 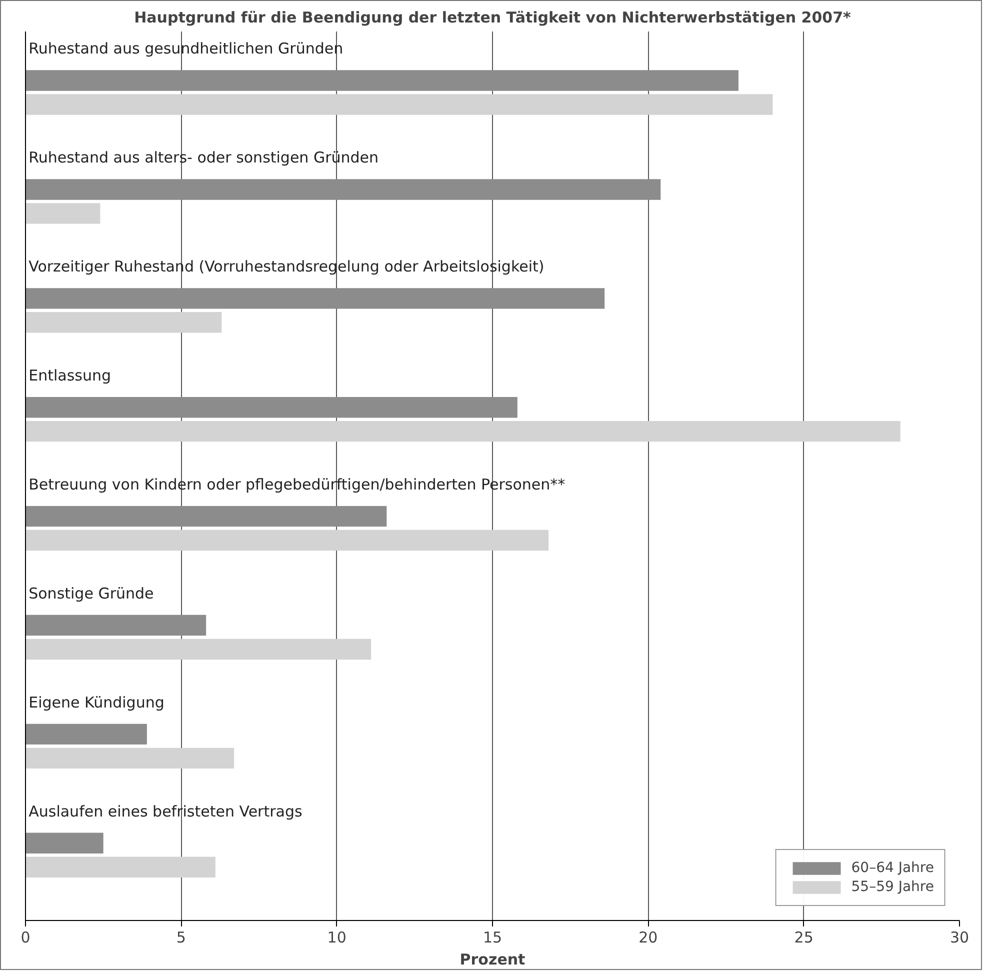 I want to click on x-axis-title: Prozent, so click(x=493, y=959).